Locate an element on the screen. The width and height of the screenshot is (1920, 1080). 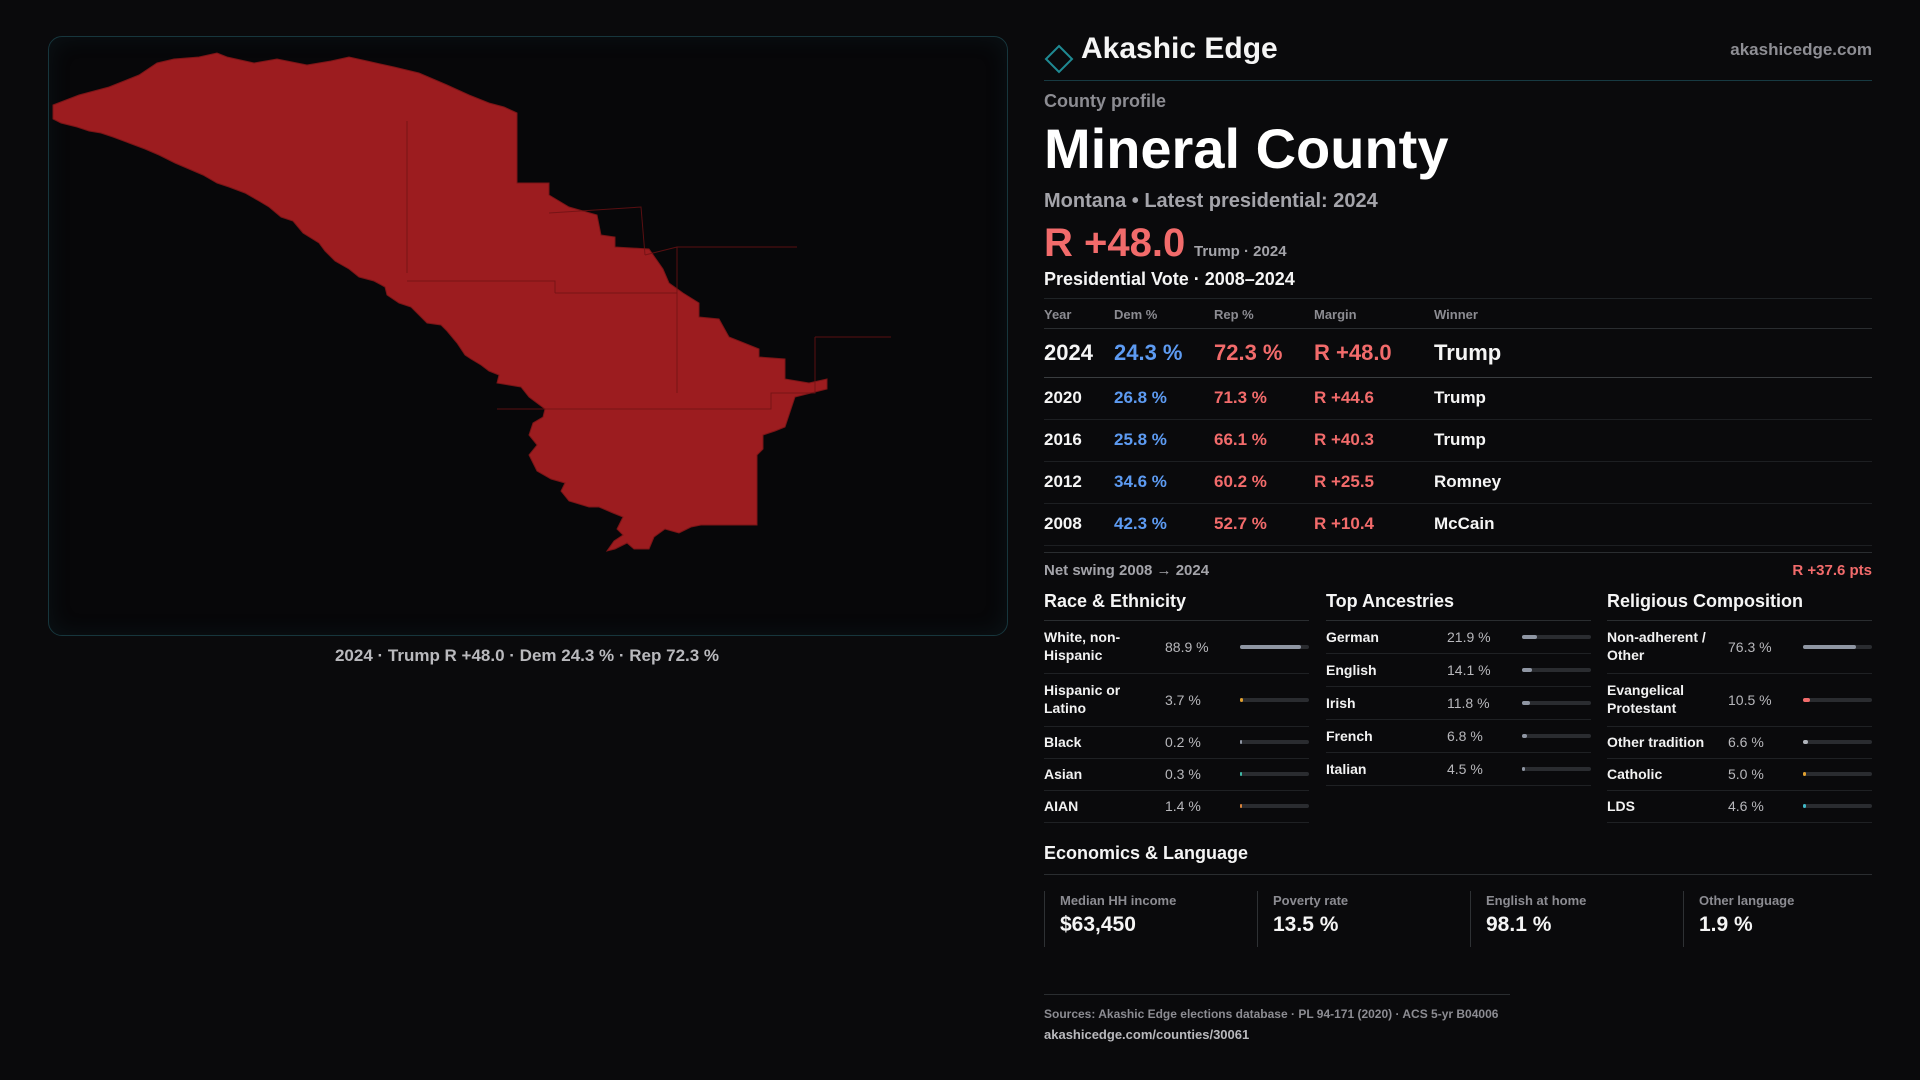
diamond-logo-icon is located at coordinates (1059, 59).